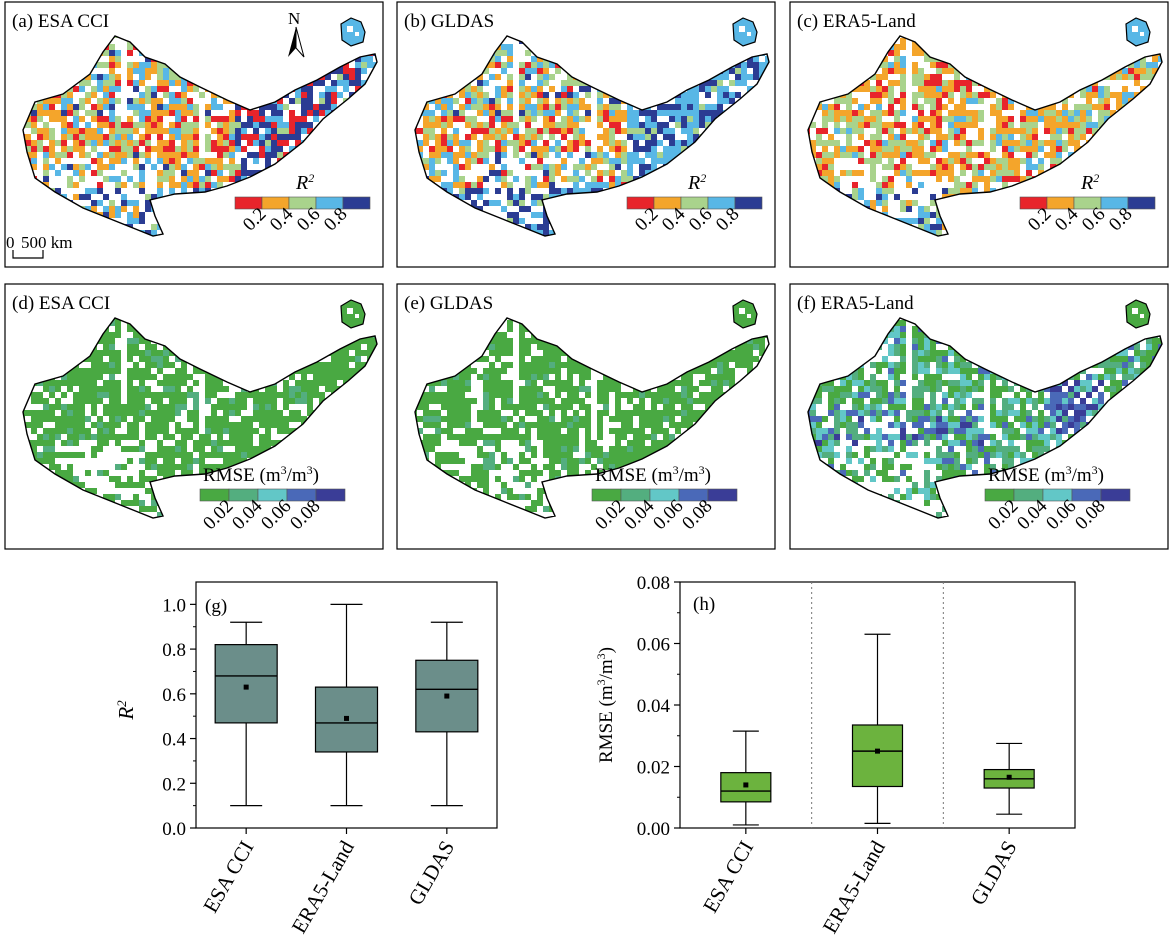 The width and height of the screenshot is (1171, 938). What do you see at coordinates (592, 136) in the screenshot?
I see `region-outline` at bounding box center [592, 136].